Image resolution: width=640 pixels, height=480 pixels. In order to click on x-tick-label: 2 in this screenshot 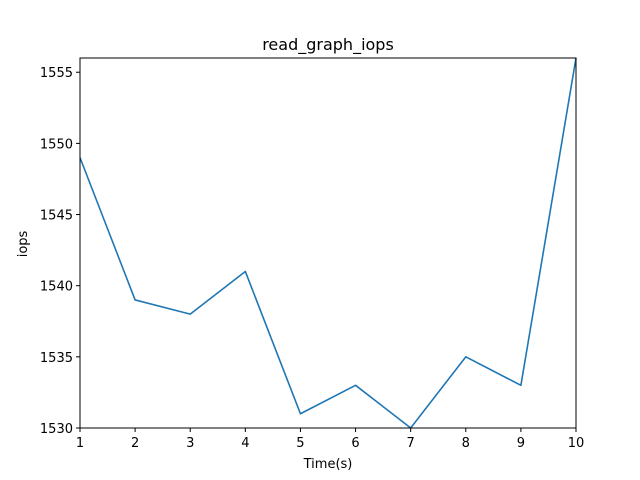, I will do `click(135, 443)`.